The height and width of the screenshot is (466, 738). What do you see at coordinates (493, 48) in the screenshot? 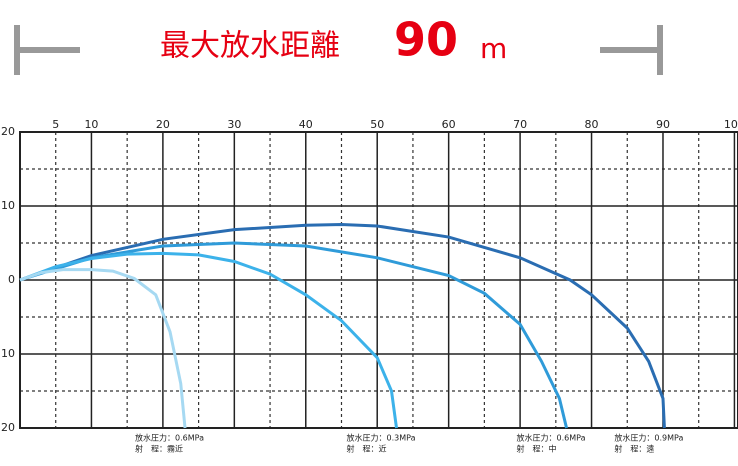
I see `title-unit: m` at bounding box center [493, 48].